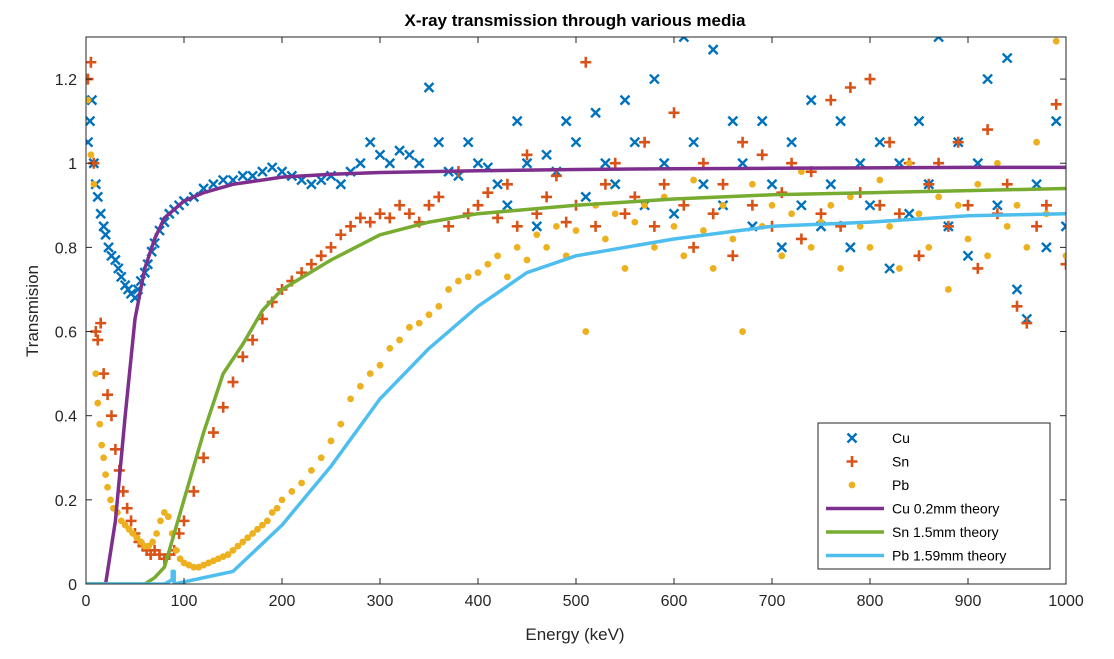  Describe the element at coordinates (66, 417) in the screenshot. I see `y-tick-label: 0.4` at that location.